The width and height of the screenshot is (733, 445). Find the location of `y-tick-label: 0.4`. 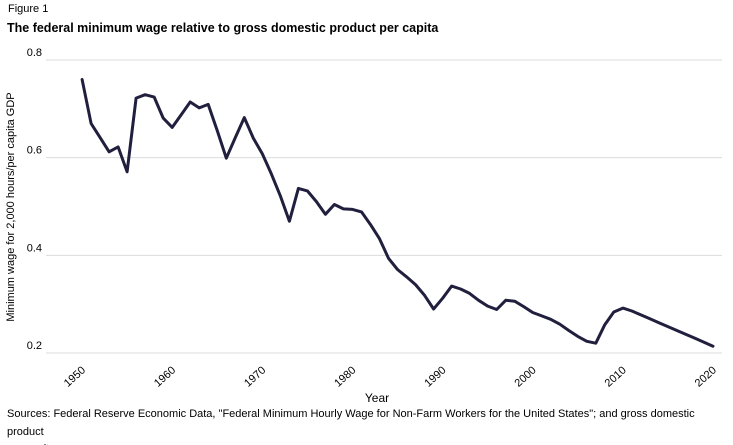

y-tick-label: 0.4 is located at coordinates (34, 248).